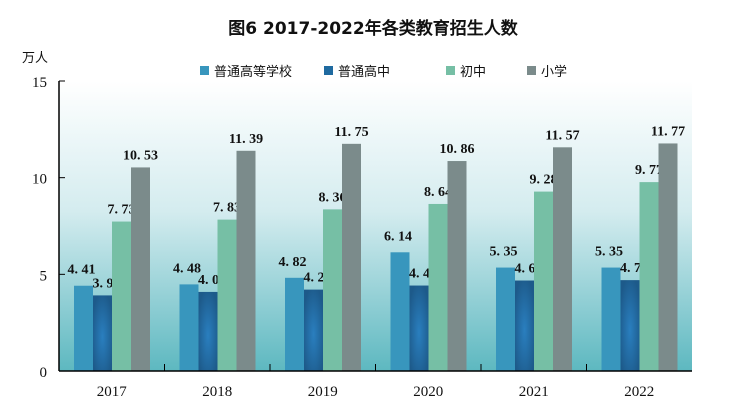 The height and width of the screenshot is (413, 747). Describe the element at coordinates (438, 192) in the screenshot. I see `data-label: 8. 64` at that location.